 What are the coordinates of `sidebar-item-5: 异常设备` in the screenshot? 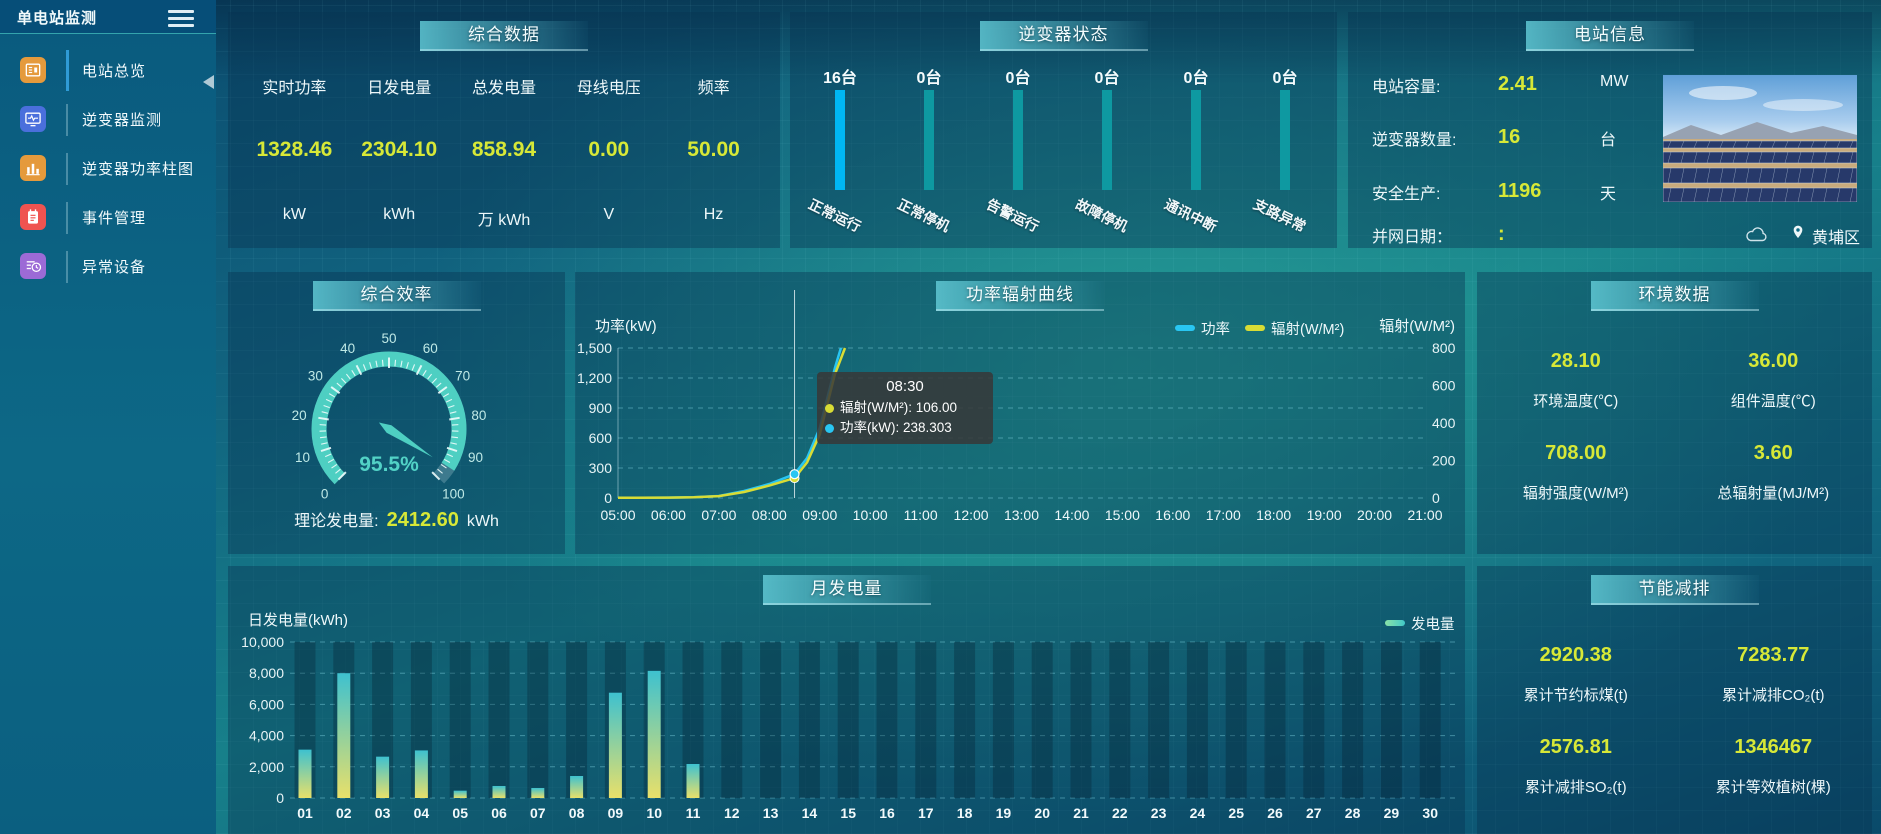 It's located at (108, 266).